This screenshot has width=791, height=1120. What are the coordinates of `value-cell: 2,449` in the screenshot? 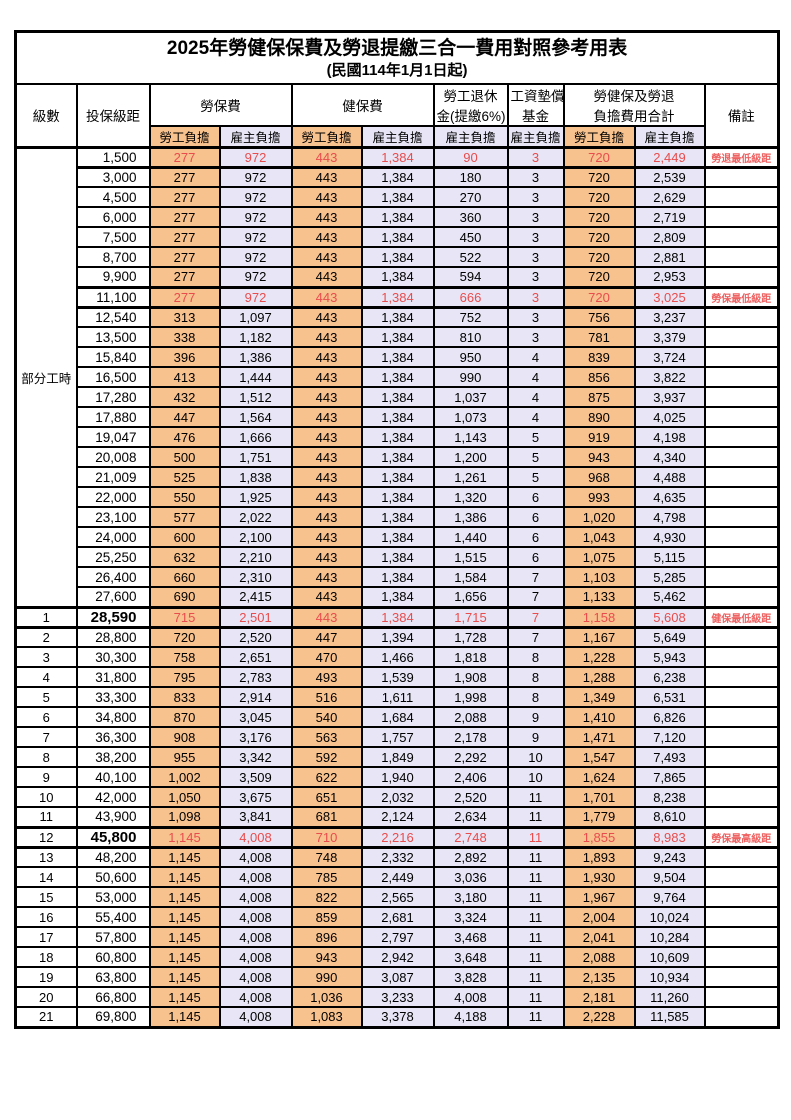 It's located at (669, 157).